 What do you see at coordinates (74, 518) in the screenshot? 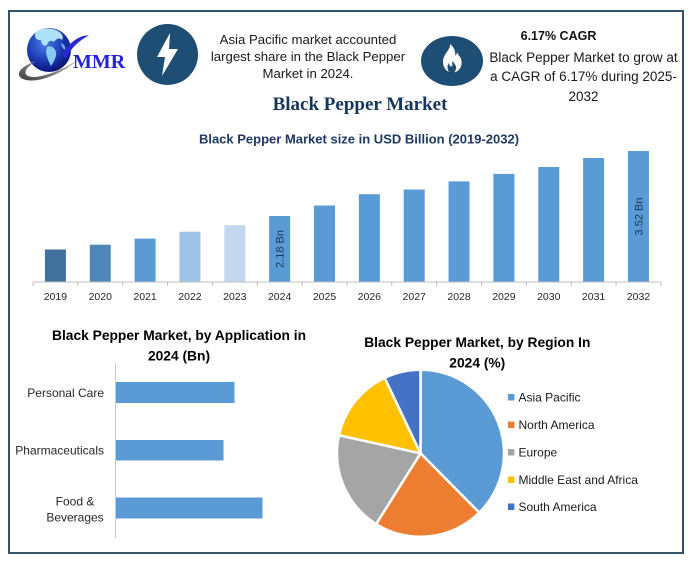
I see `svg-text: Beverages` at bounding box center [74, 518].